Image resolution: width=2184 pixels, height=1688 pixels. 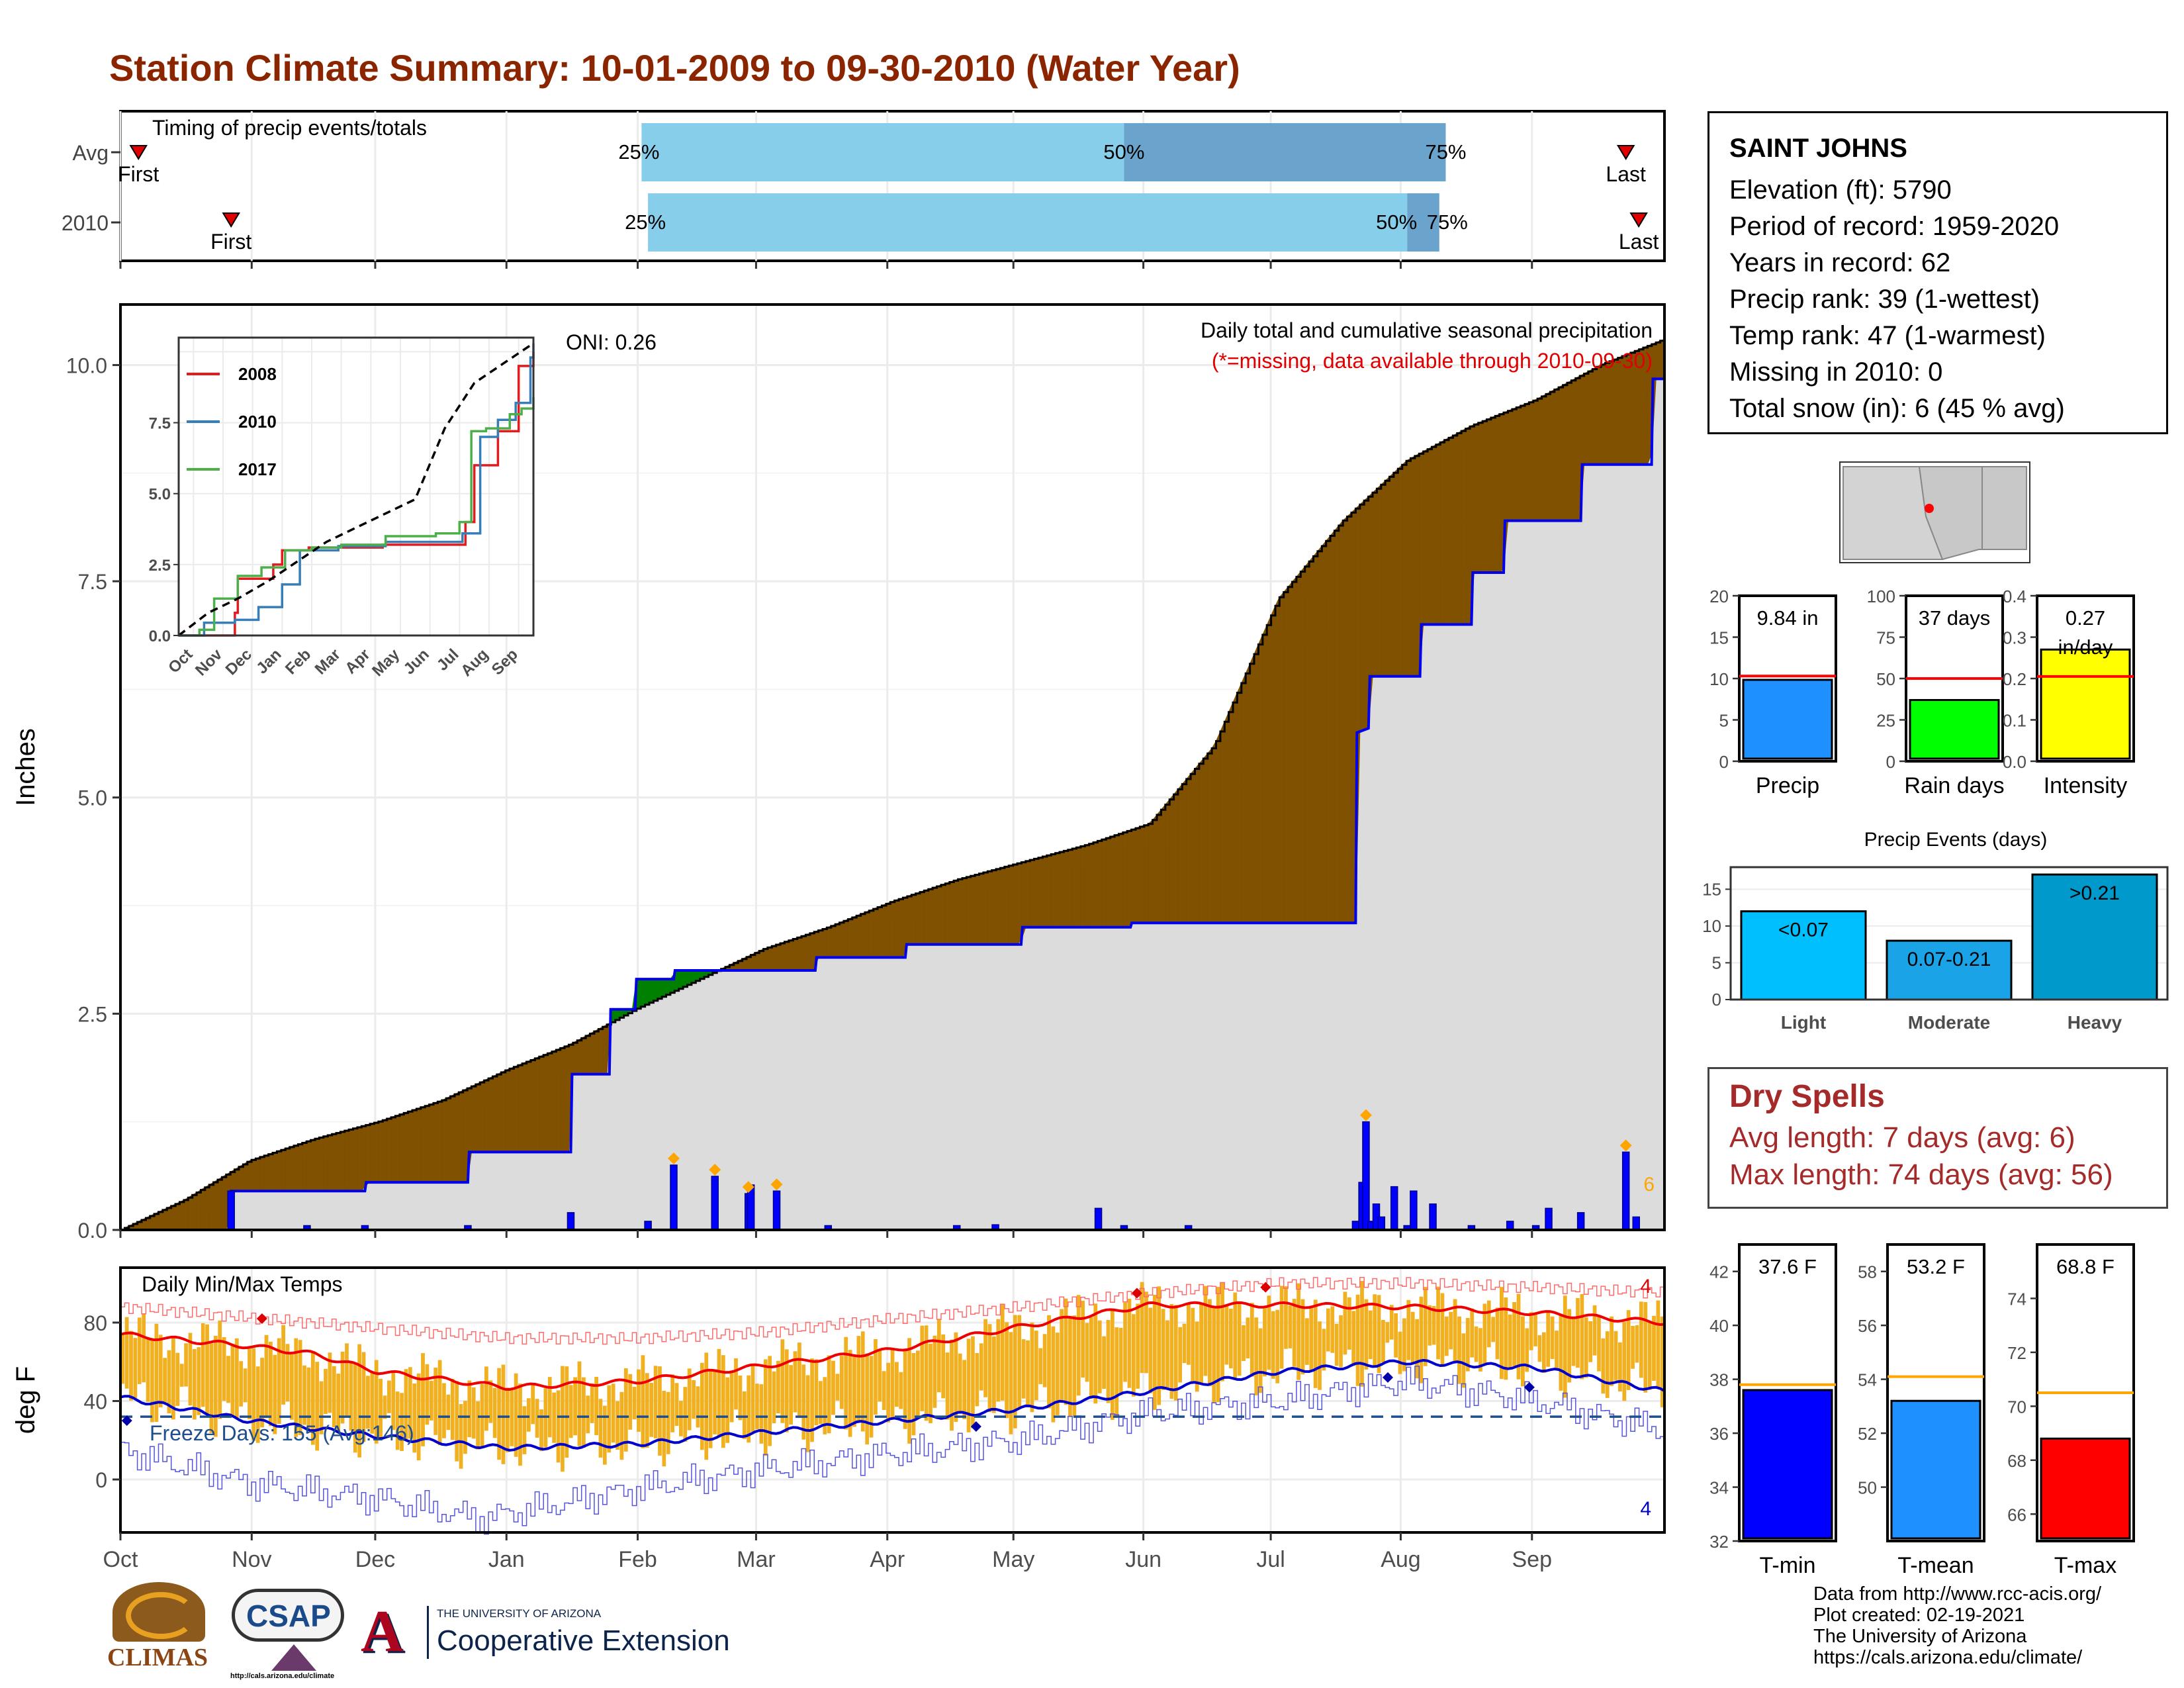 What do you see at coordinates (883, 152) in the screenshot?
I see `timing-bar-q25-q50` at bounding box center [883, 152].